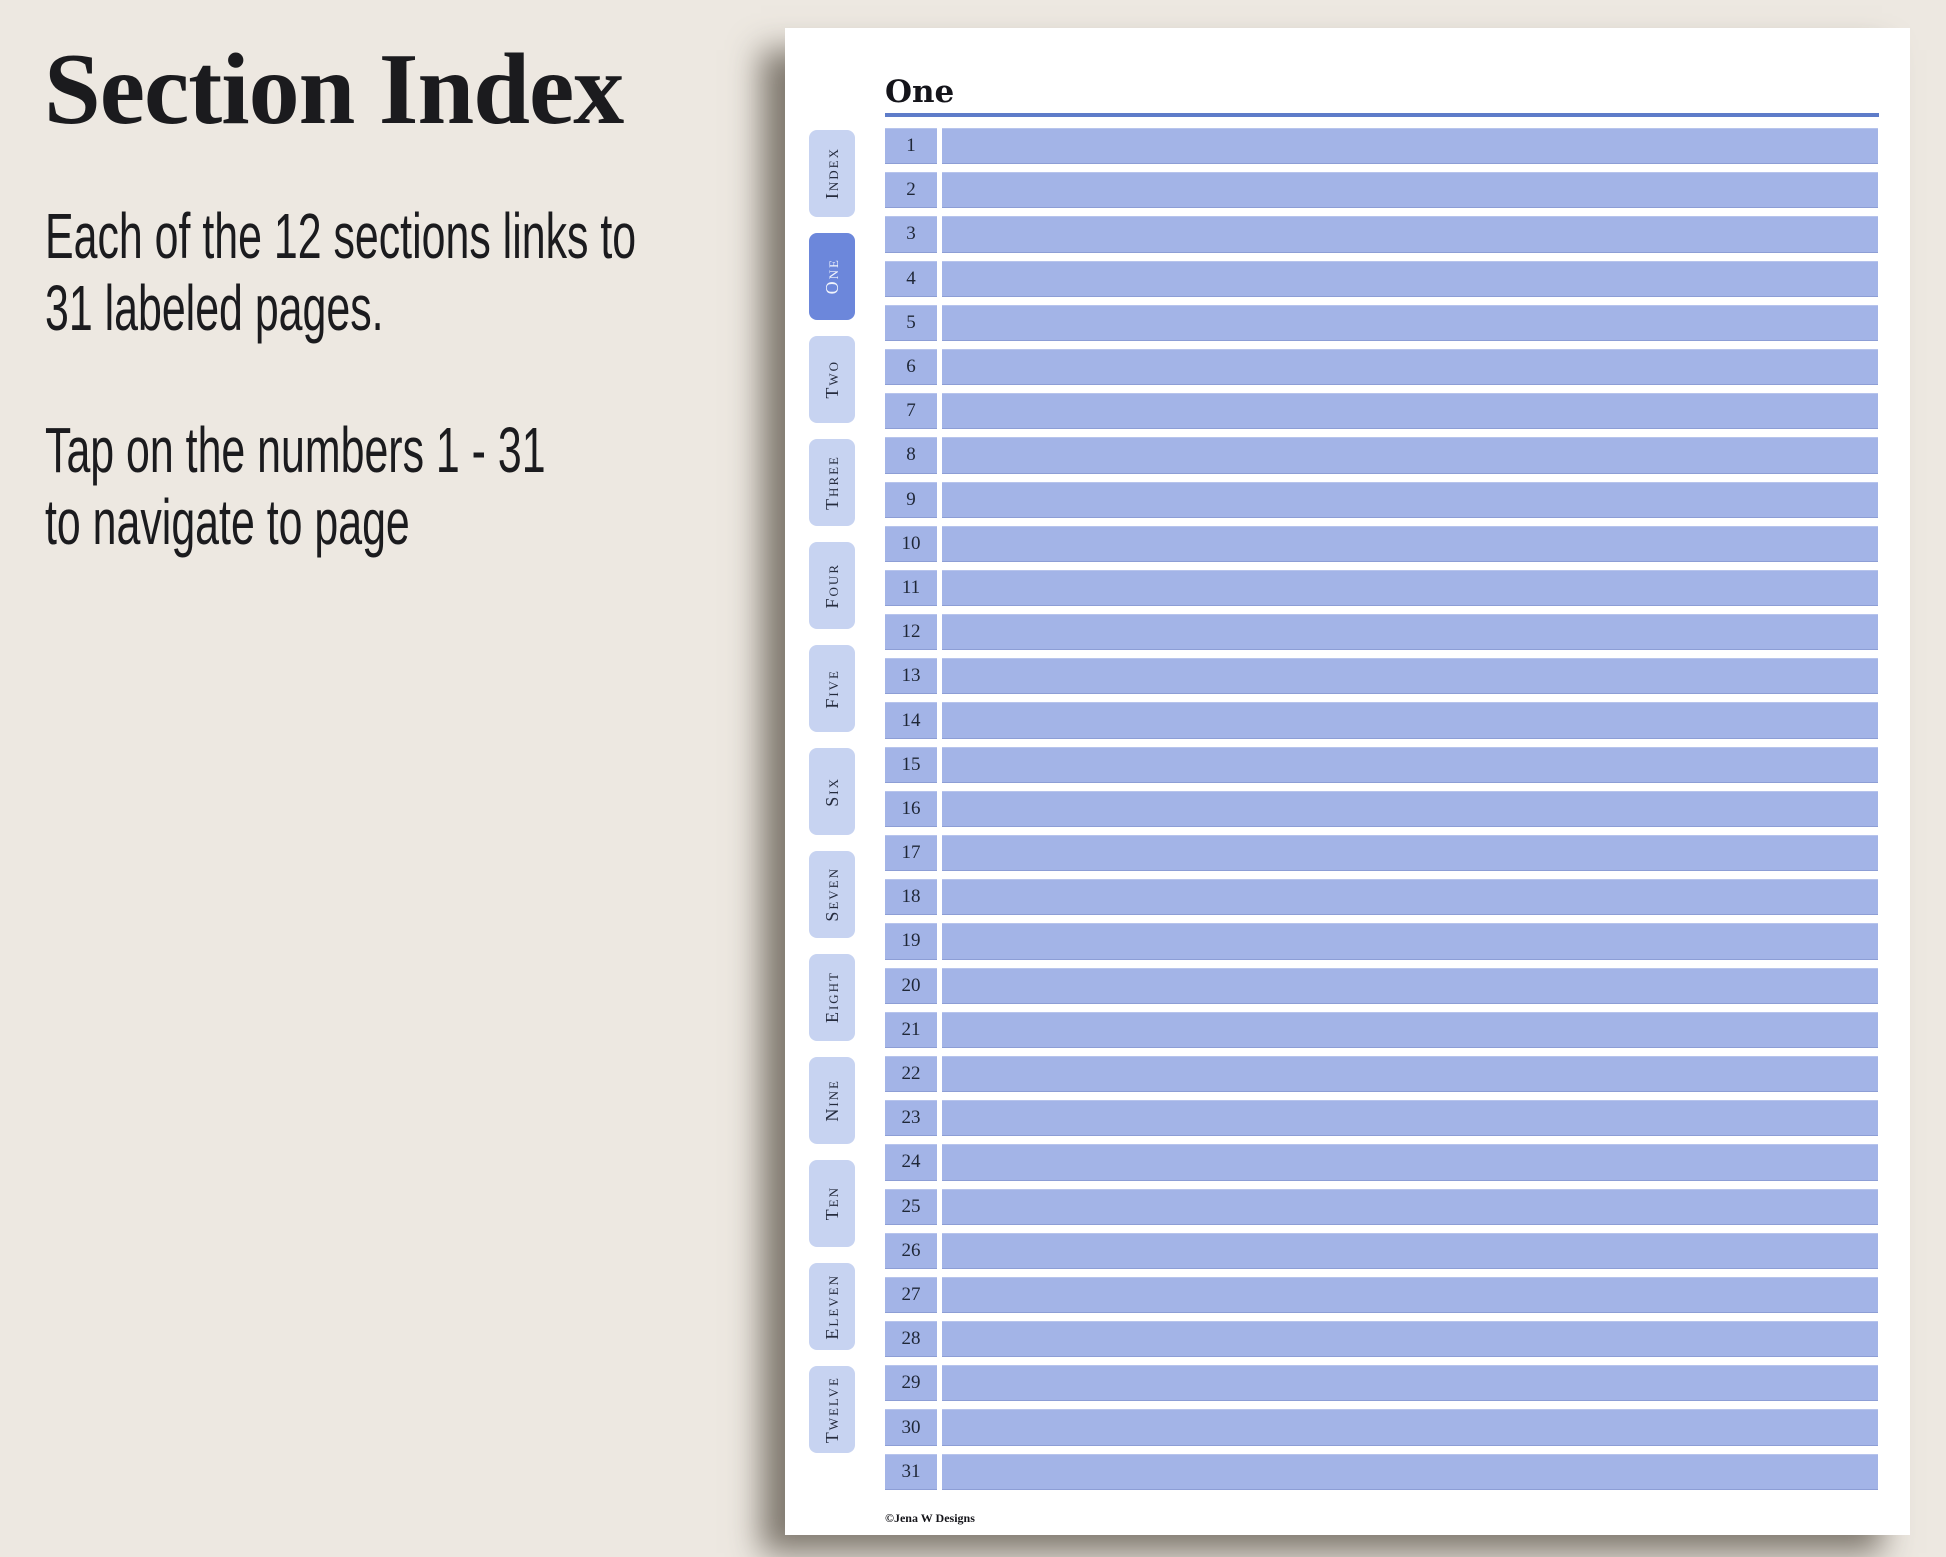  I want to click on page-number-link-23: 23, so click(911, 1118).